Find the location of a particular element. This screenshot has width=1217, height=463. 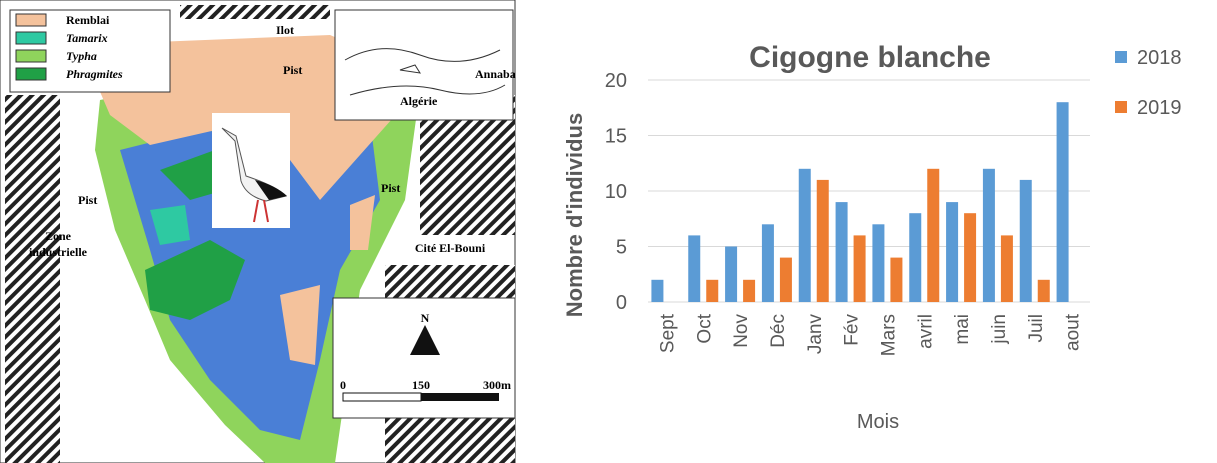

x-tick-label: Janv is located at coordinates (815, 334).